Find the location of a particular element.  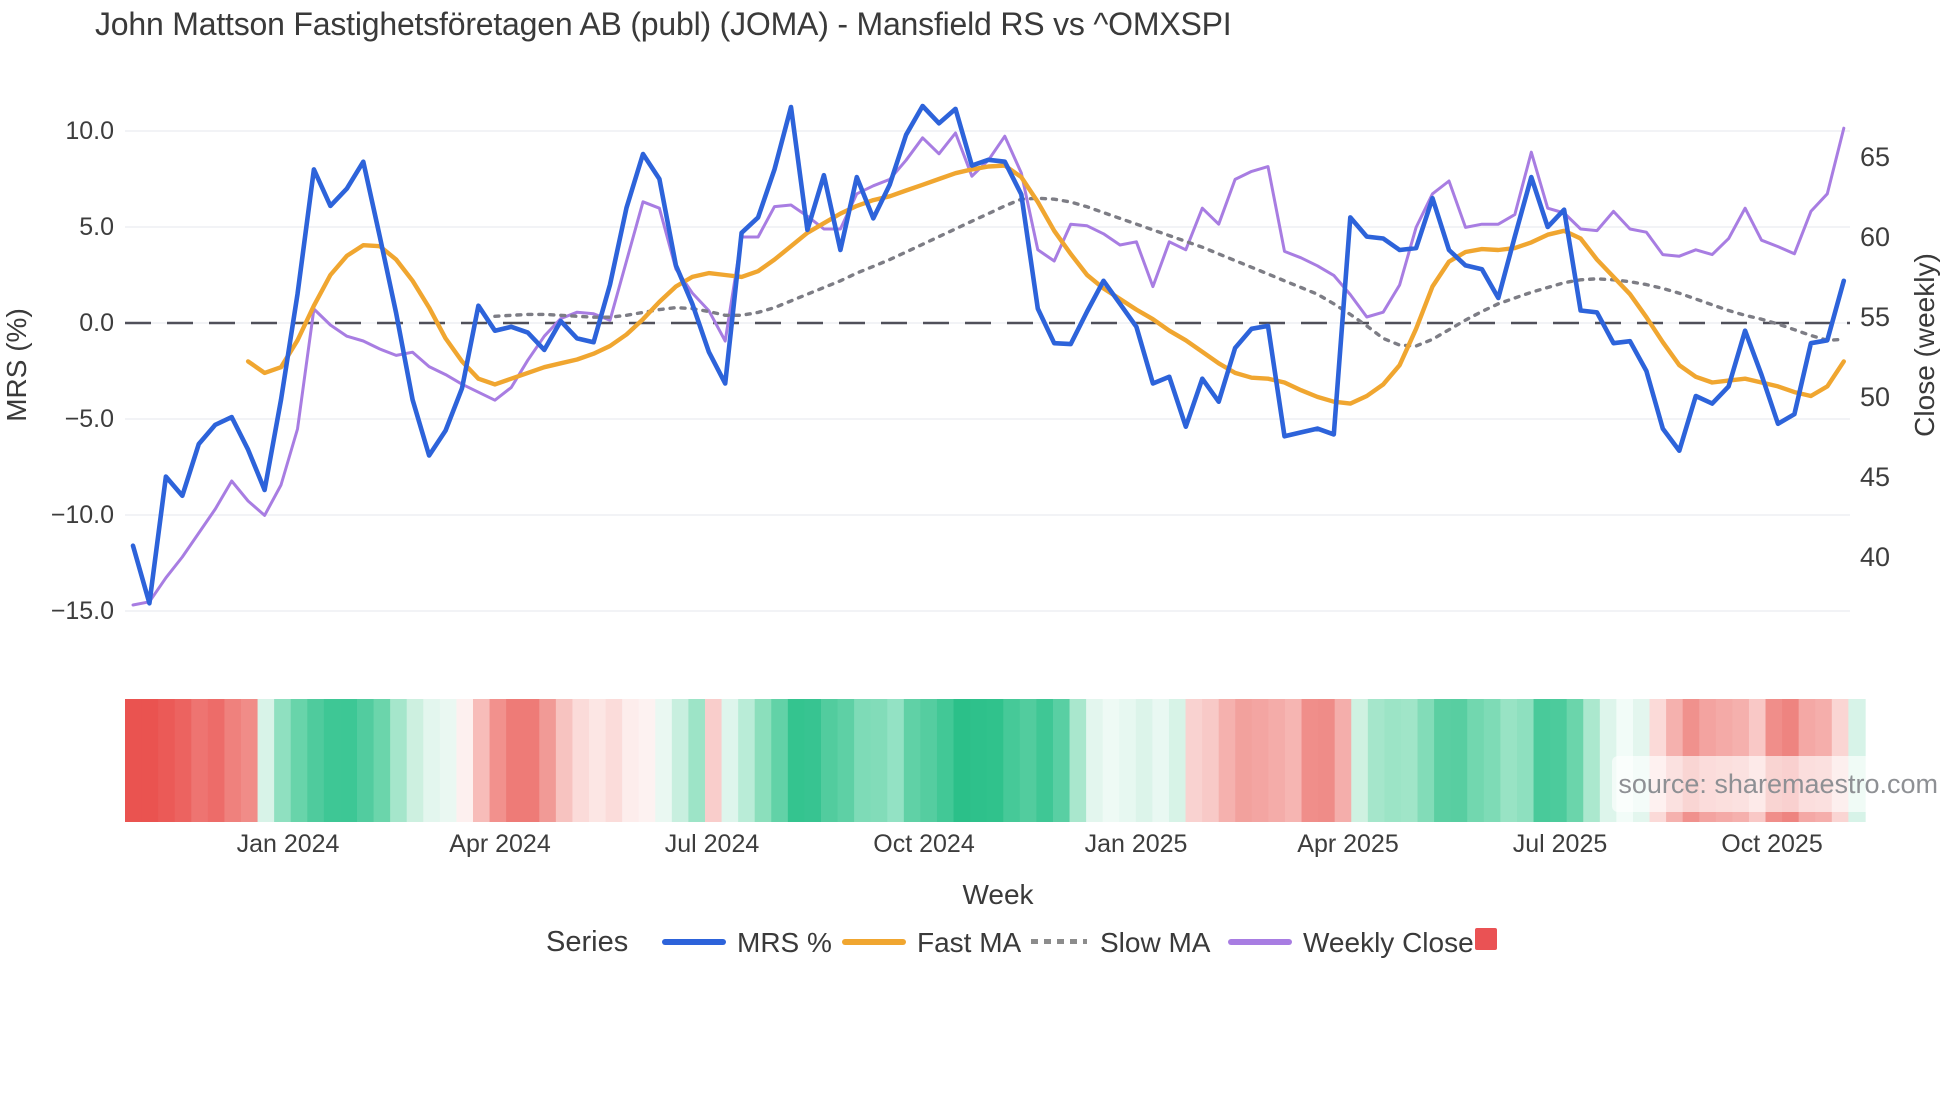

x-axis-tick: Jan 2024 is located at coordinates (288, 844).